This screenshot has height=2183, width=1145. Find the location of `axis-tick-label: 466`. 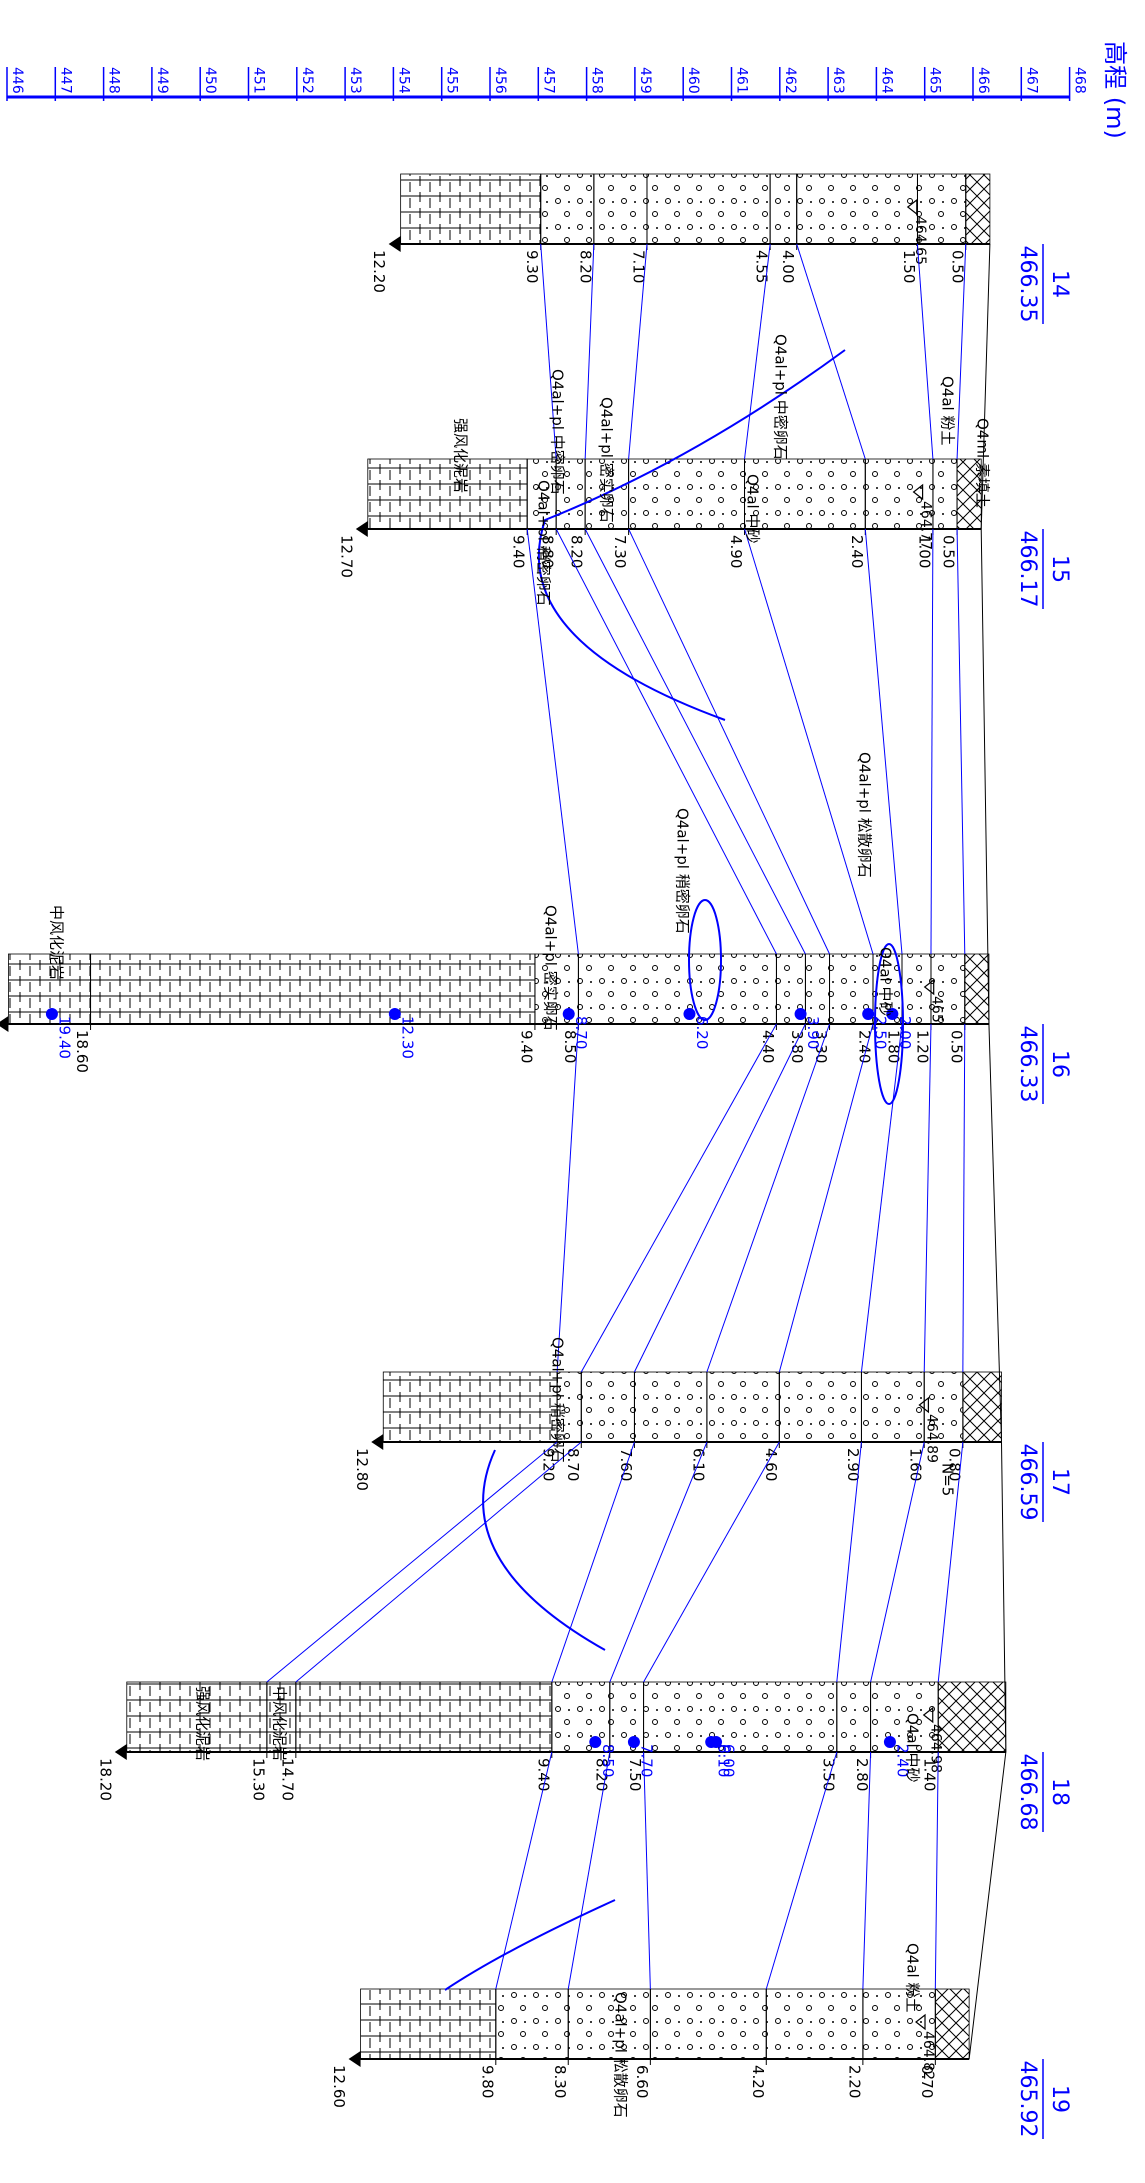

axis-tick-label: 466 is located at coordinates (983, 80).